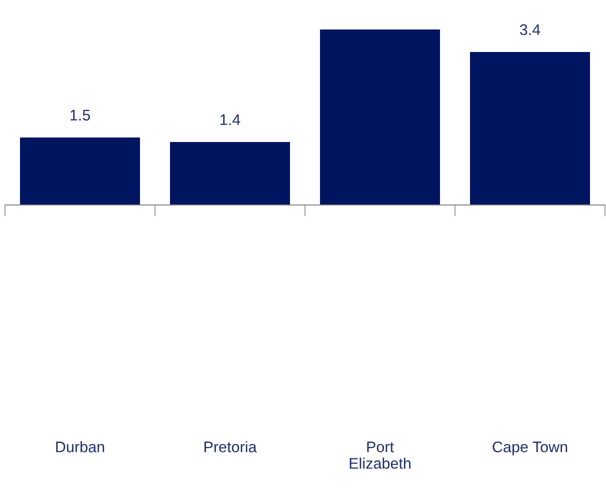  Describe the element at coordinates (80, 446) in the screenshot. I see `x-tick-label: Durban` at that location.